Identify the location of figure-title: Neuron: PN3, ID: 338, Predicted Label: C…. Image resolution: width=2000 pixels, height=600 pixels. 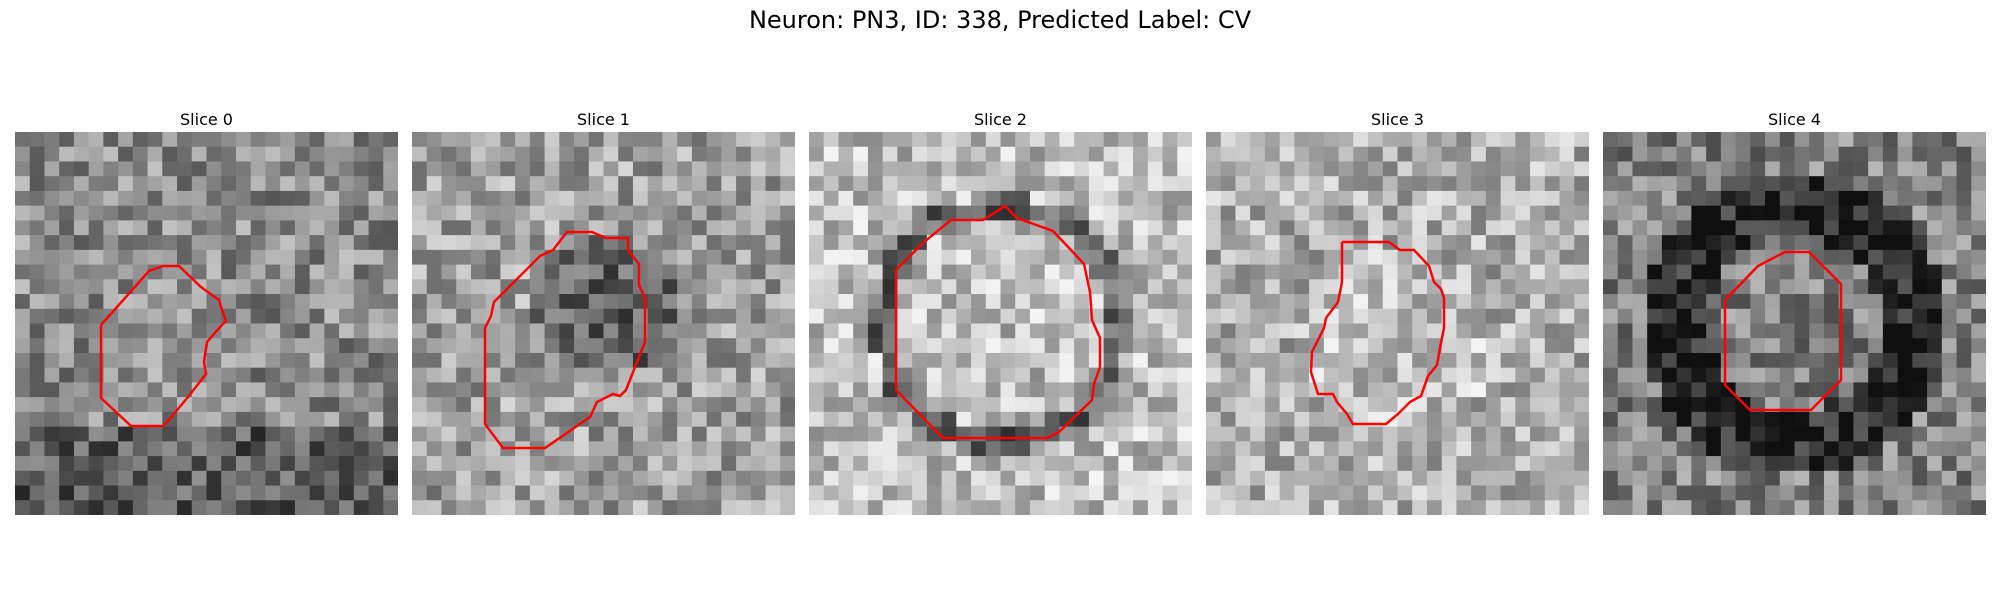
(1000, 20).